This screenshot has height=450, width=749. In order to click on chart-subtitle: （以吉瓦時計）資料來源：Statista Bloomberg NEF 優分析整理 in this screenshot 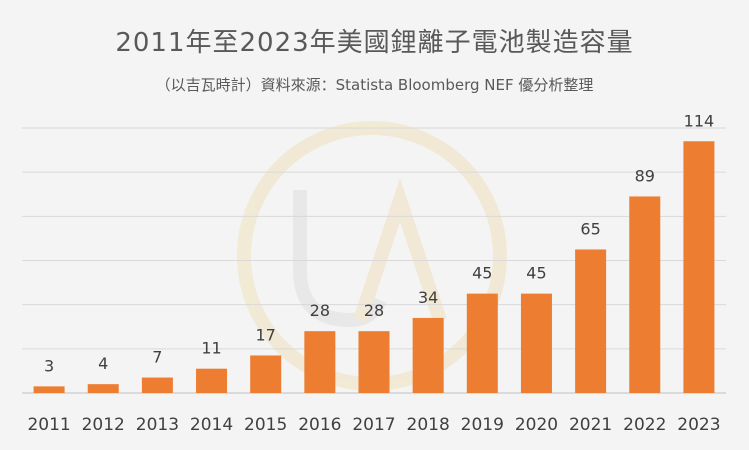, I will do `click(374, 85)`.